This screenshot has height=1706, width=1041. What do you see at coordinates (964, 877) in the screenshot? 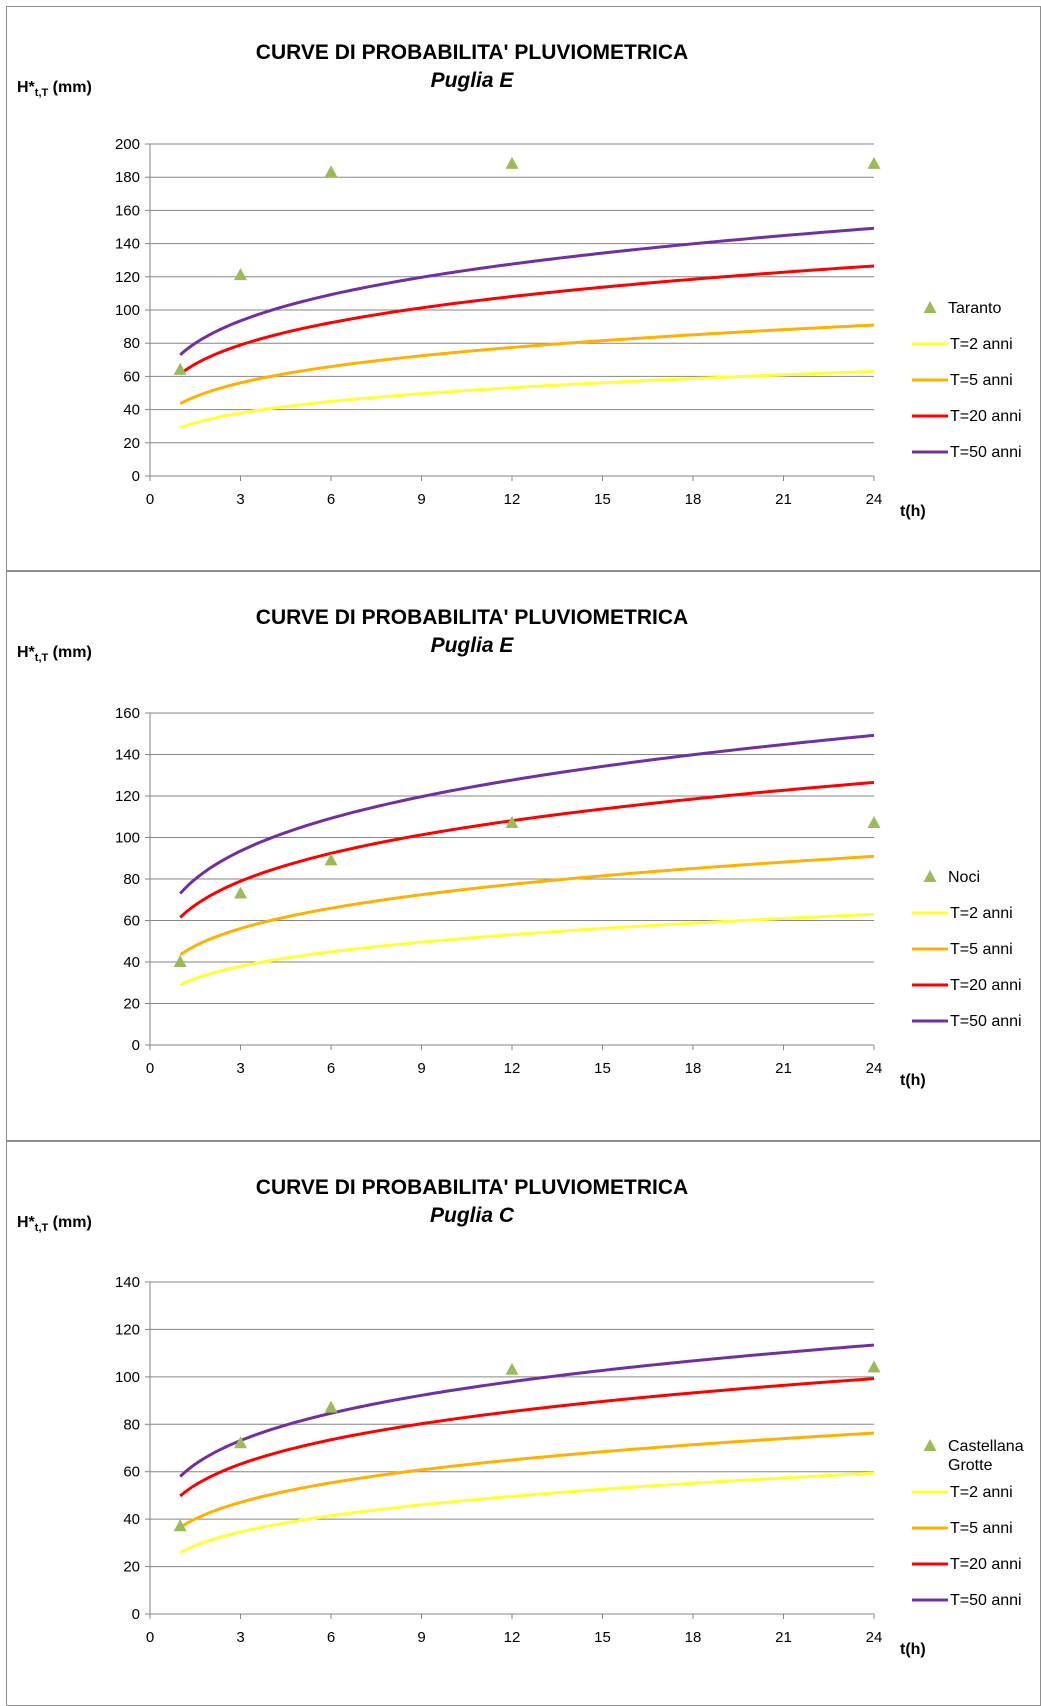
I see `legend-label: Noci` at bounding box center [964, 877].